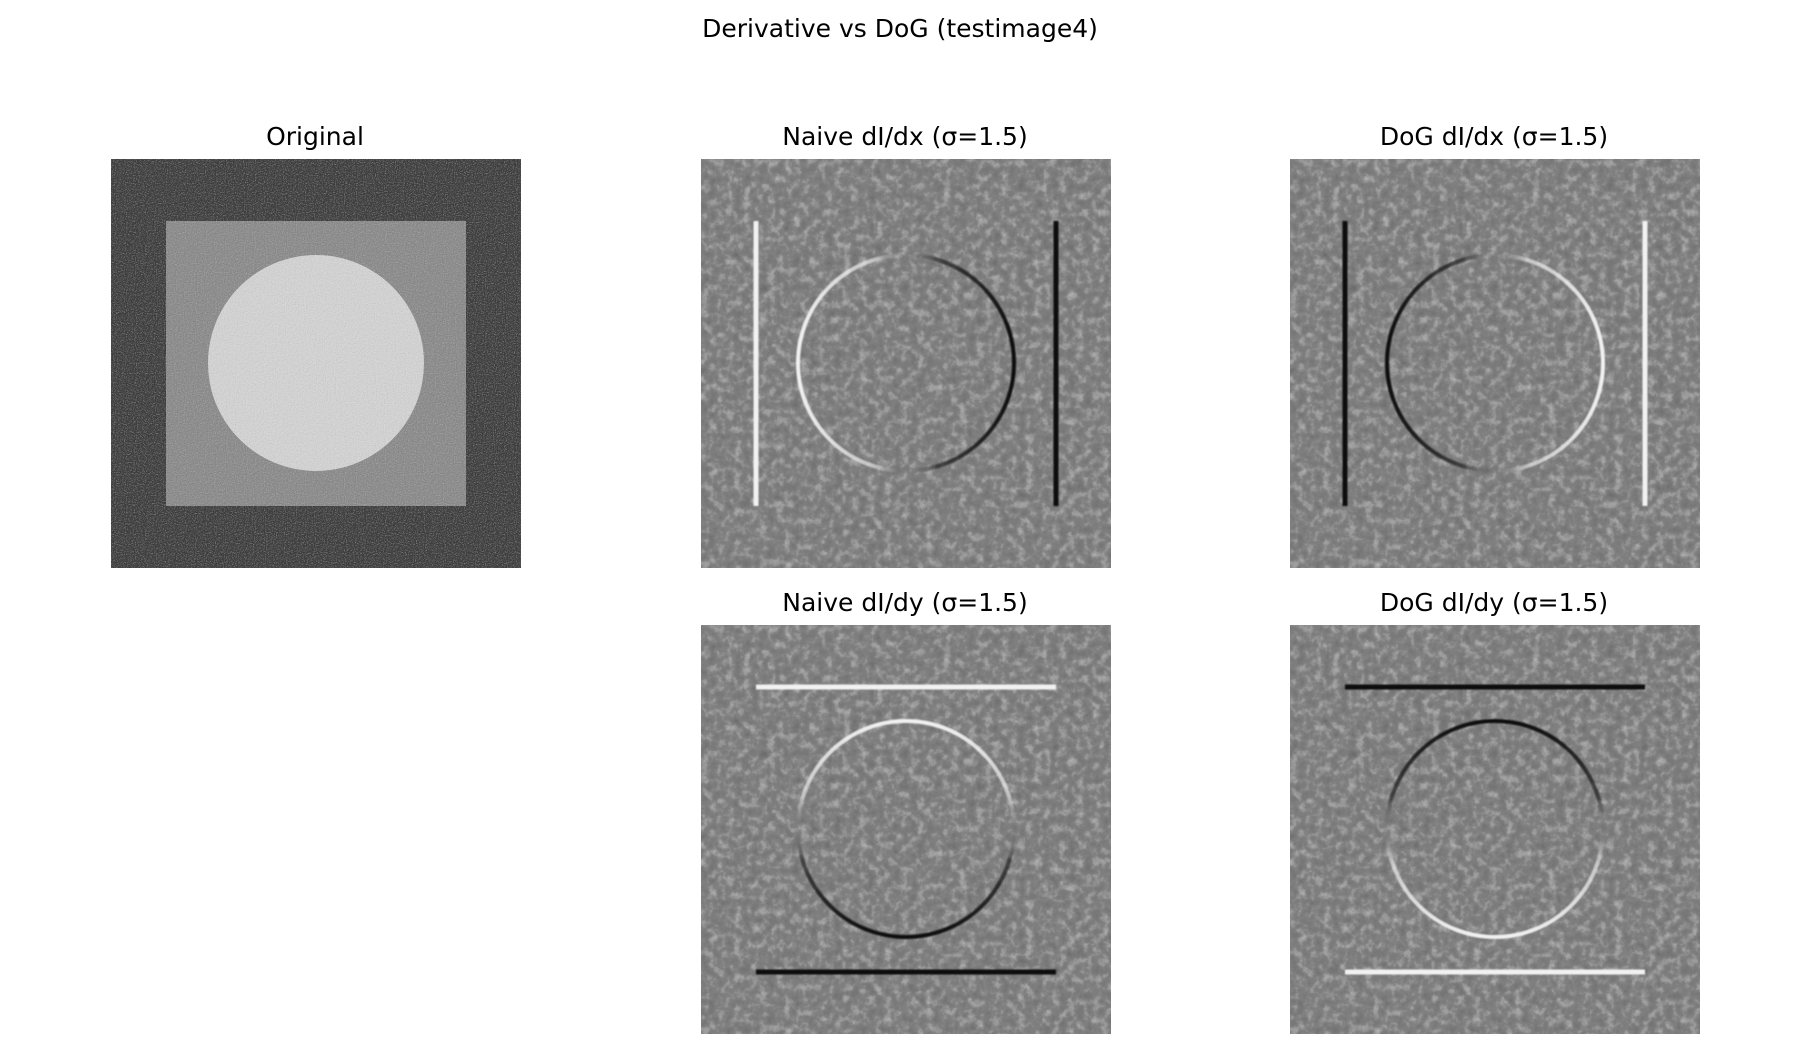 This screenshot has width=1800, height=1050. I want to click on panel-title-original: Original, so click(315, 136).